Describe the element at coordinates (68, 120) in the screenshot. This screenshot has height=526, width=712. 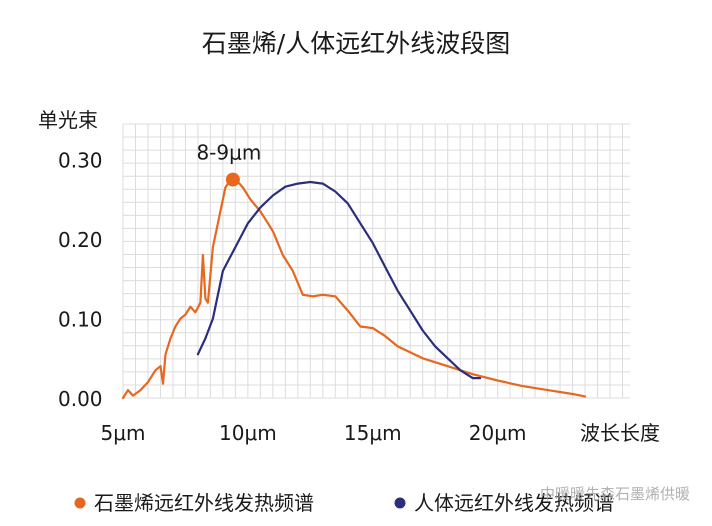
I see `y-axis-label: 单光束` at that location.